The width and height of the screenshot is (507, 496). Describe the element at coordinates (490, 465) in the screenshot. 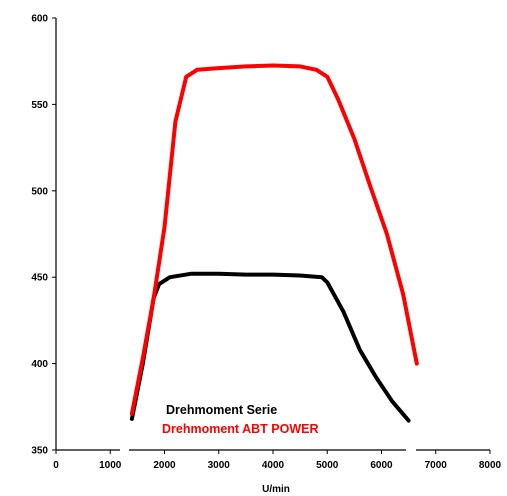

I see `x-tick-label: 8000` at that location.